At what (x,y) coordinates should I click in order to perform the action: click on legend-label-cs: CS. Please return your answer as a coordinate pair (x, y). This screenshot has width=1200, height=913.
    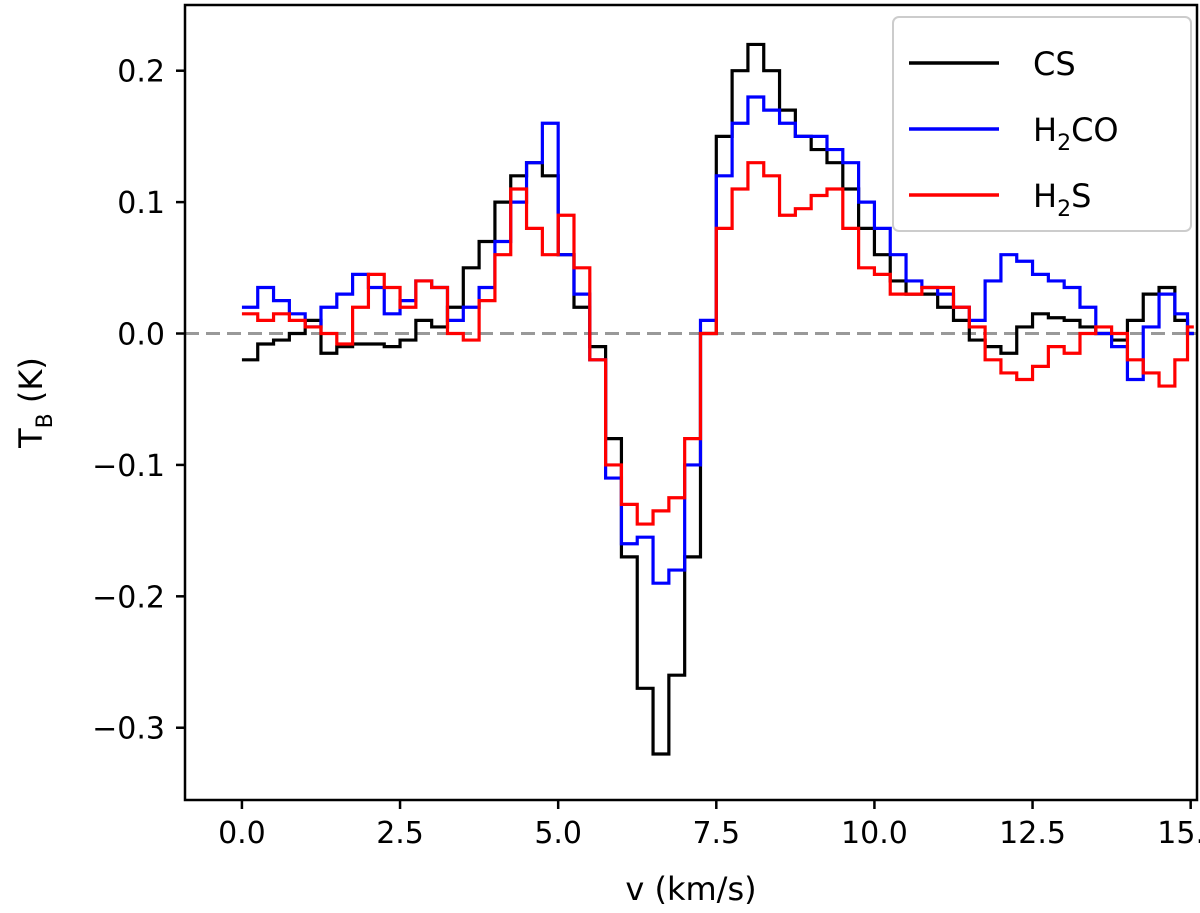
    Looking at the image, I should click on (1054, 64).